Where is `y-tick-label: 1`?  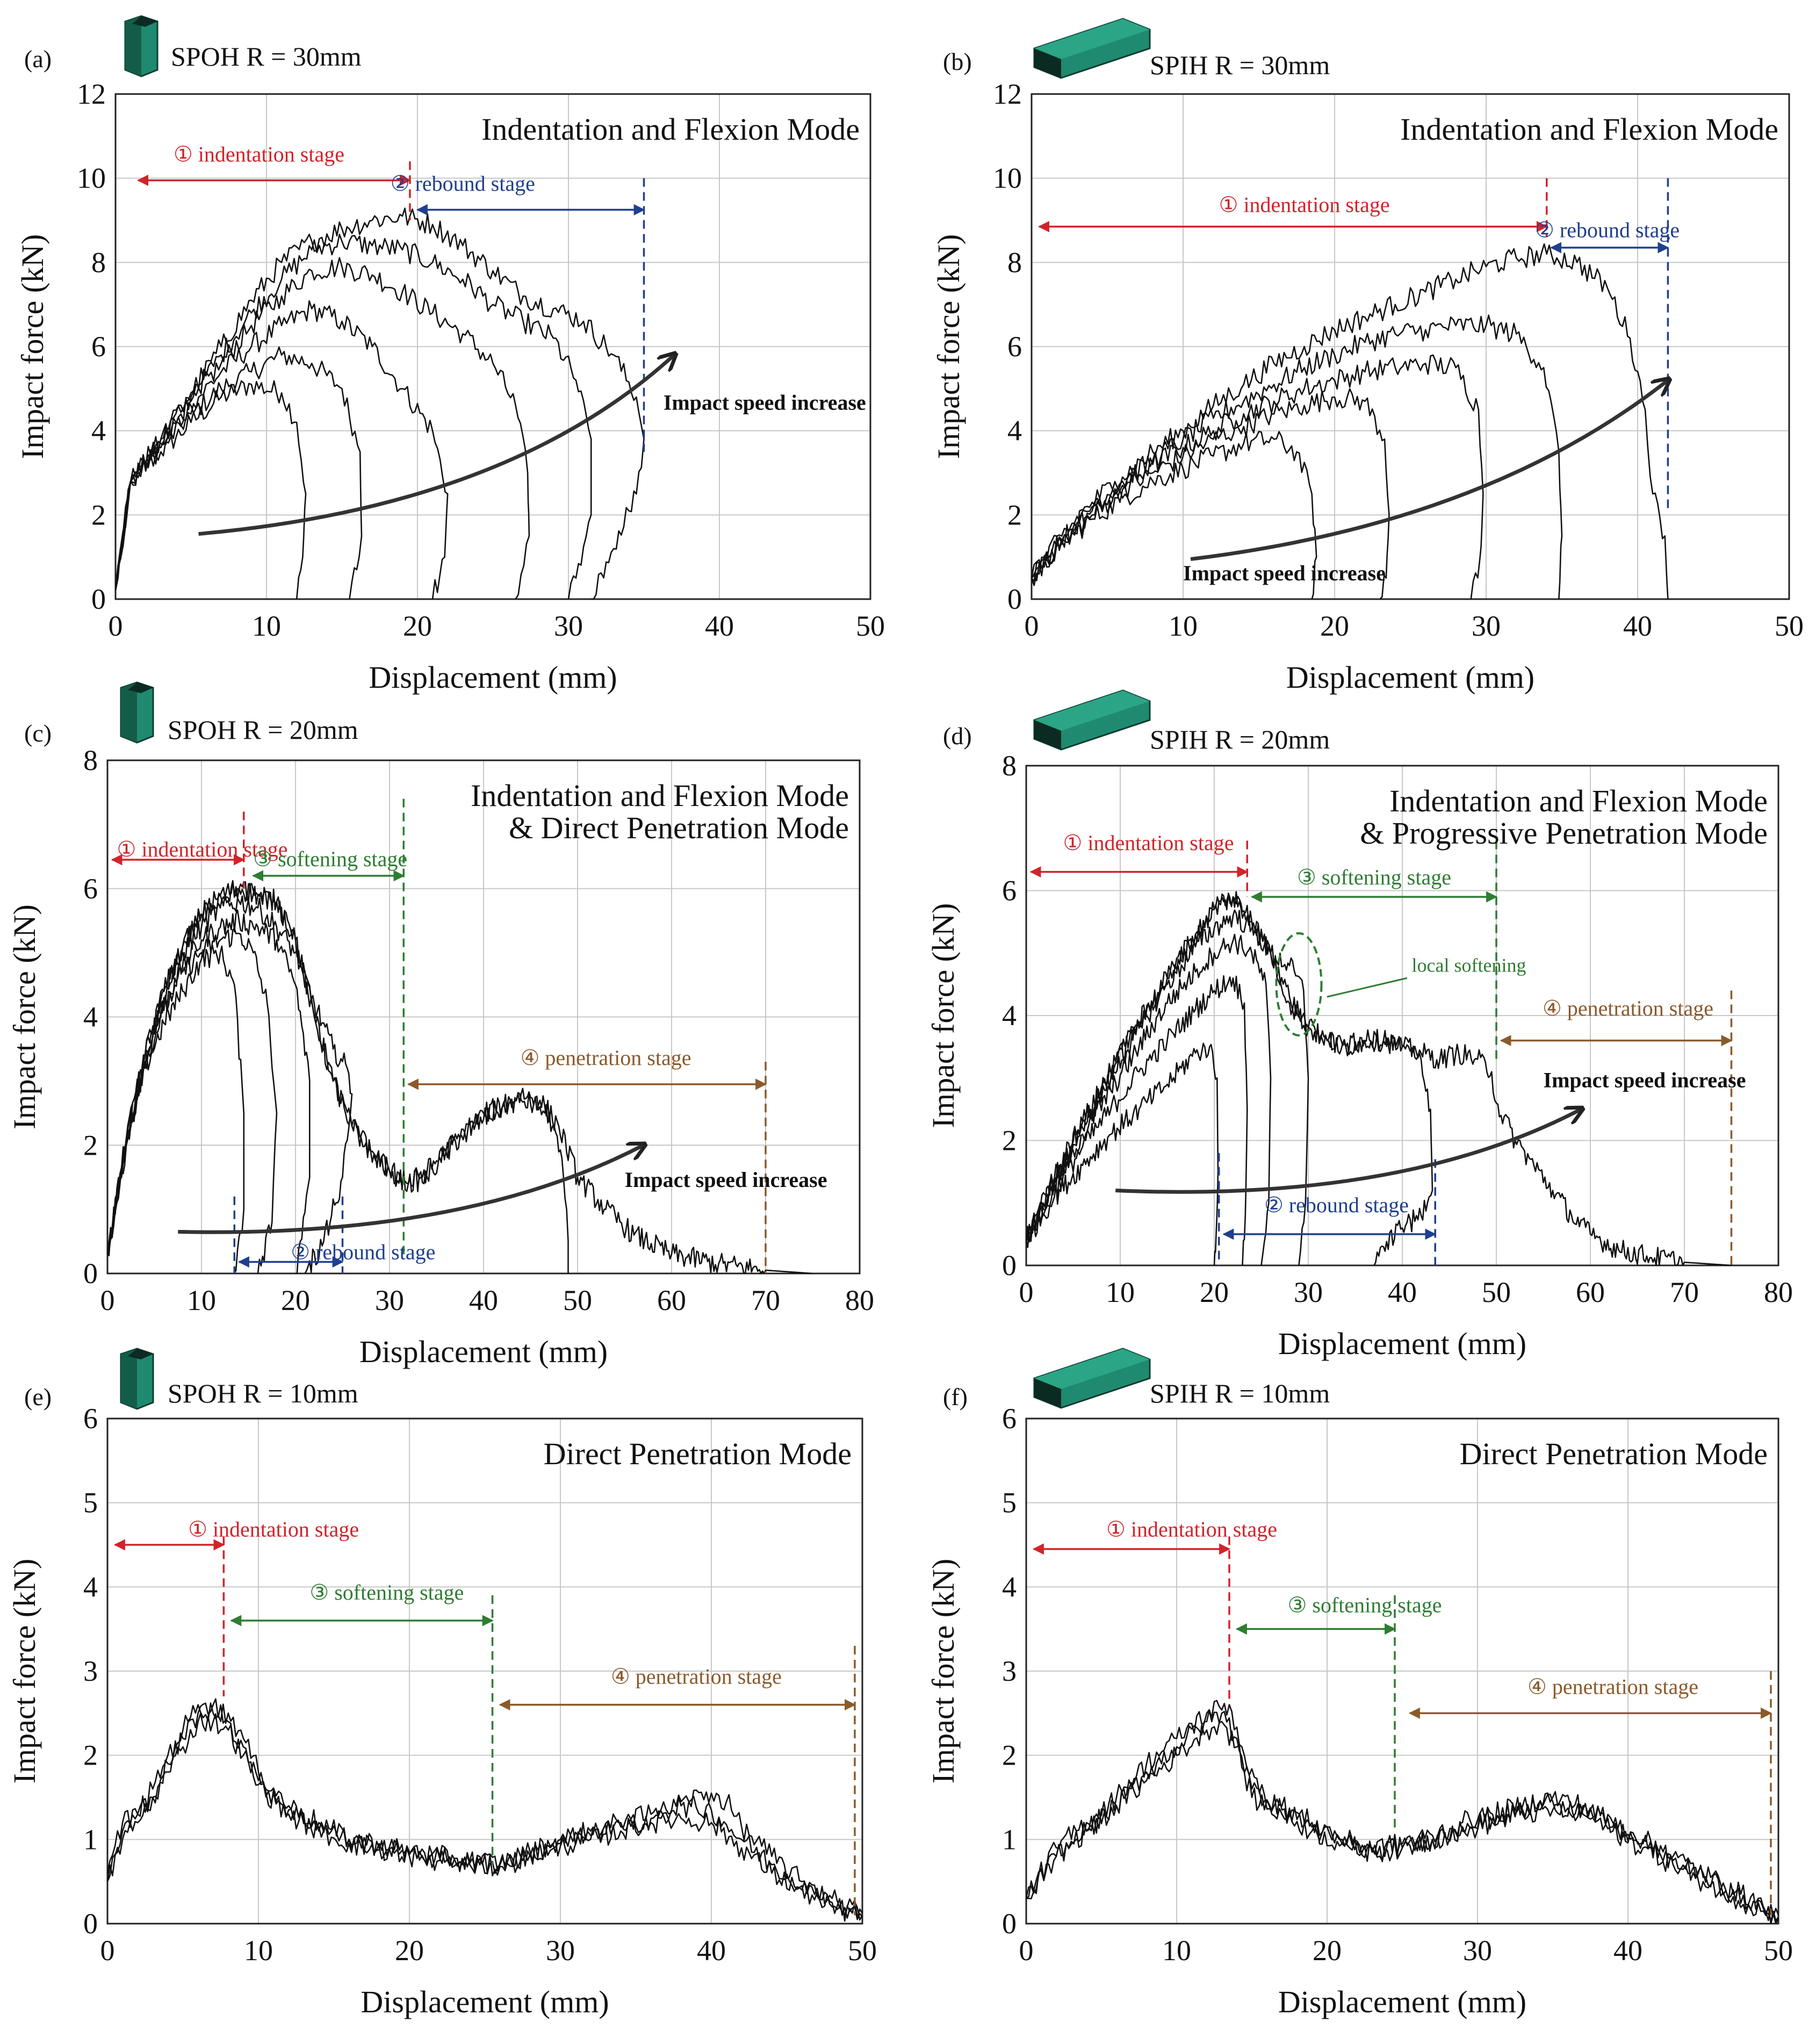
y-tick-label: 1 is located at coordinates (1009, 1839).